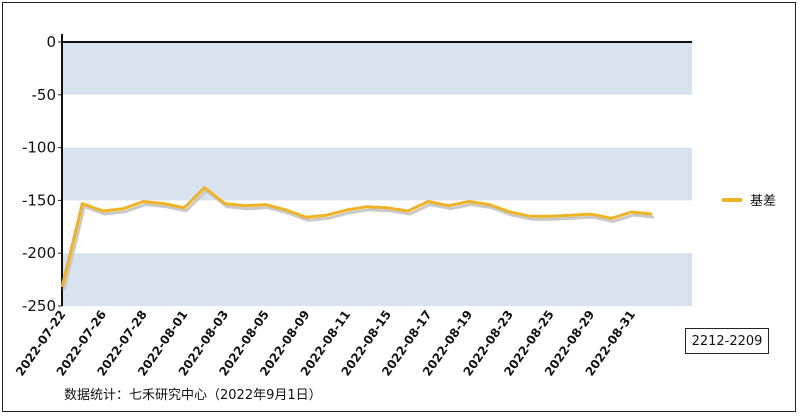 This screenshot has height=416, width=800. What do you see at coordinates (44, 95) in the screenshot?
I see `y-tick-label: -50` at bounding box center [44, 95].